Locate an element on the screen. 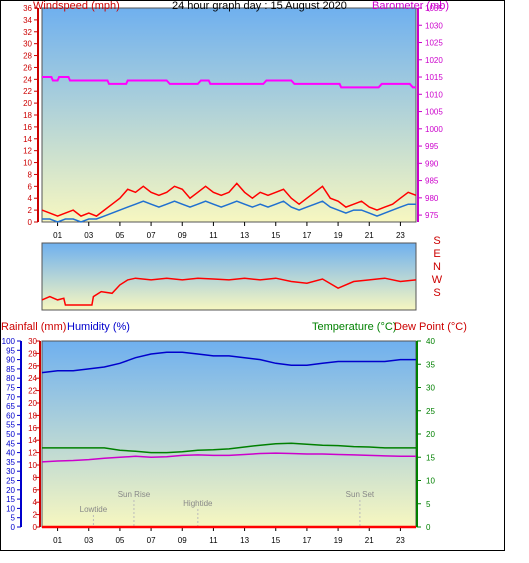 This screenshot has width=529, height=563. rainfall-axis-label: Rainfall (mm) is located at coordinates (33, 327).